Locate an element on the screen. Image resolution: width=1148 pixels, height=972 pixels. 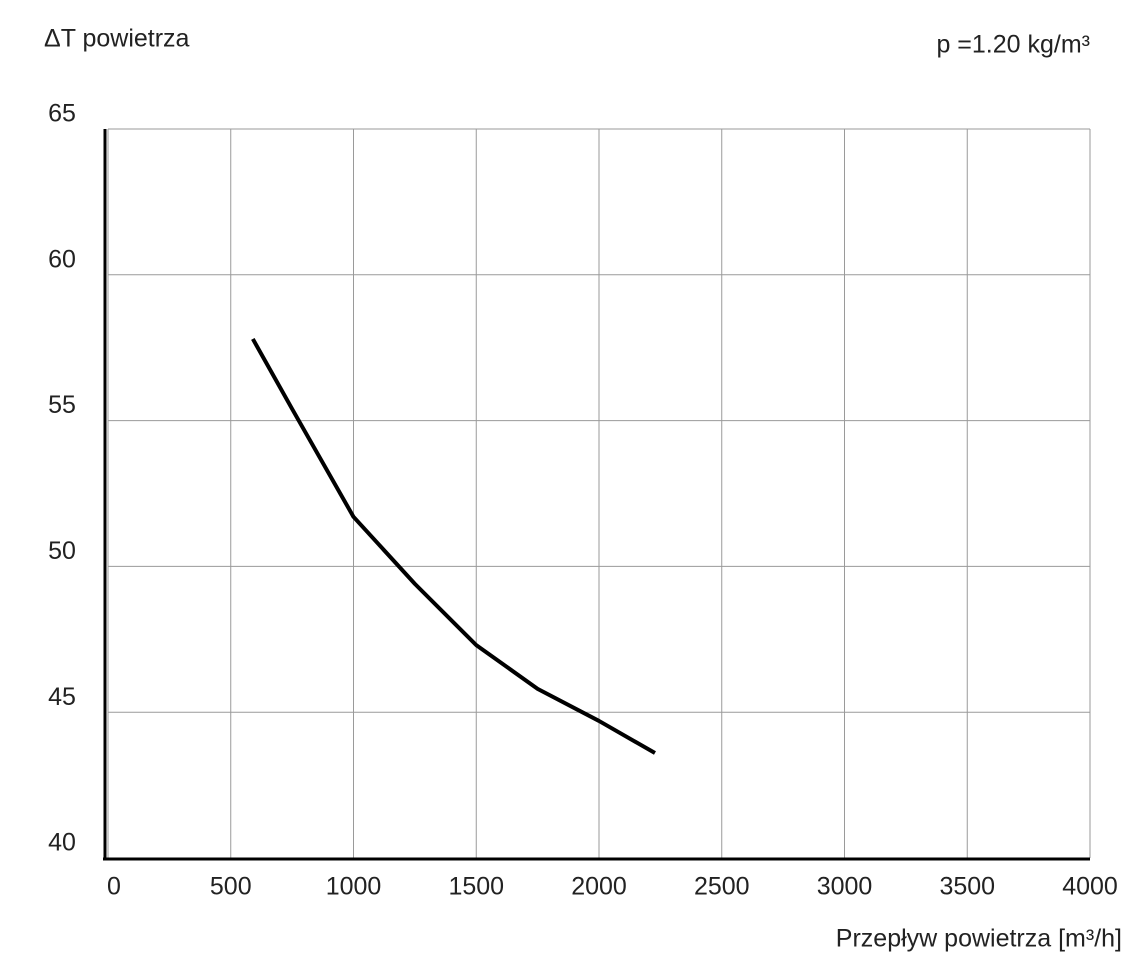
x-tick-label: 2000 is located at coordinates (599, 887).